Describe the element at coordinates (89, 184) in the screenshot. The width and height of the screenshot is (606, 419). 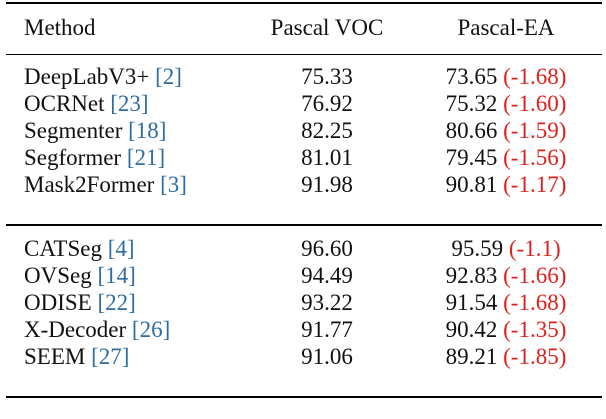
I see `method-name: Mask2Former` at that location.